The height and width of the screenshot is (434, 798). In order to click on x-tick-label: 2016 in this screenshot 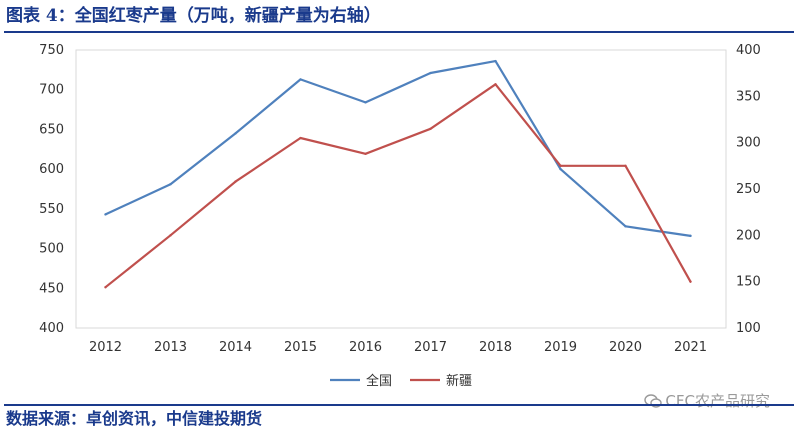, I will do `click(365, 347)`.